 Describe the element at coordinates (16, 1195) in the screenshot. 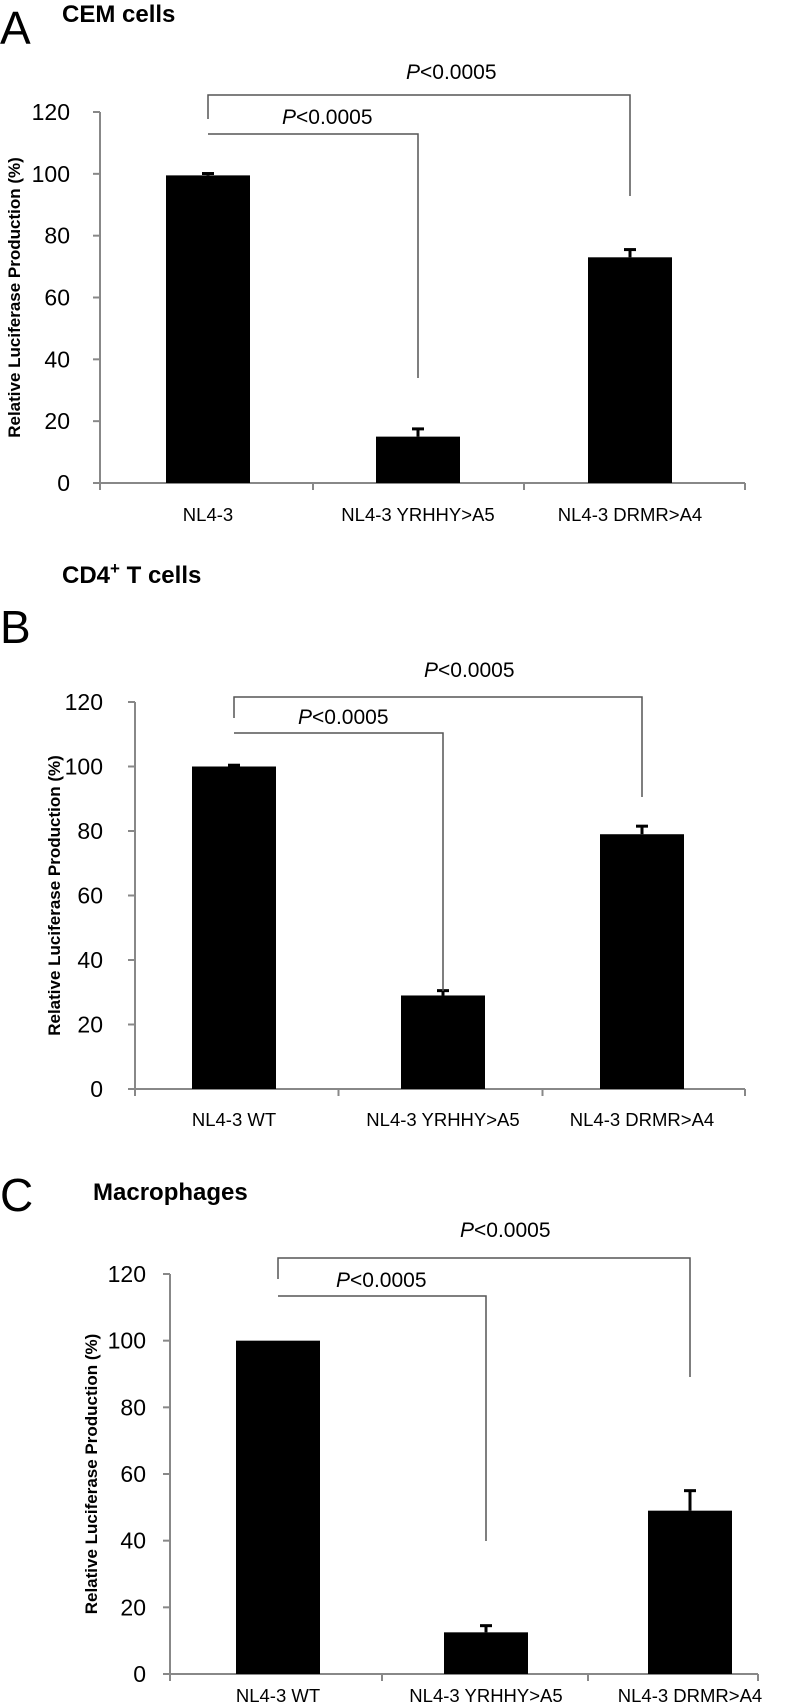

I see `panel-letter: C` at that location.